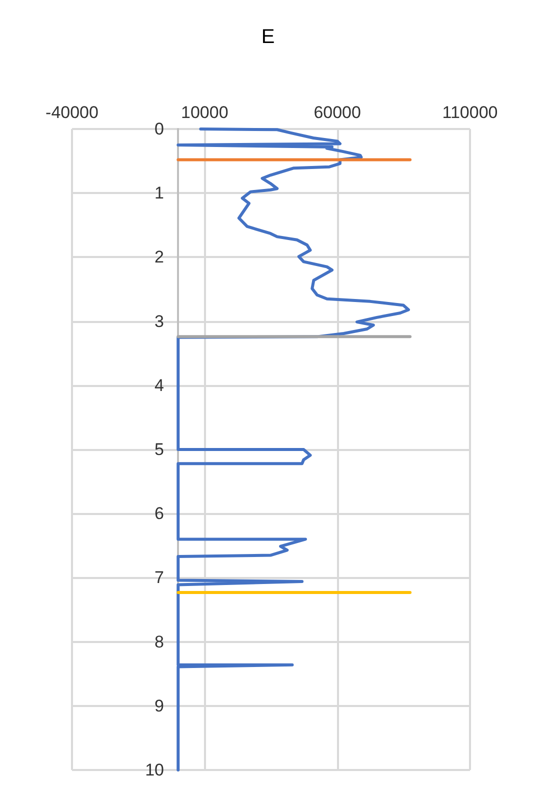  Describe the element at coordinates (159, 385) in the screenshot. I see `y-tick-label: 4` at that location.